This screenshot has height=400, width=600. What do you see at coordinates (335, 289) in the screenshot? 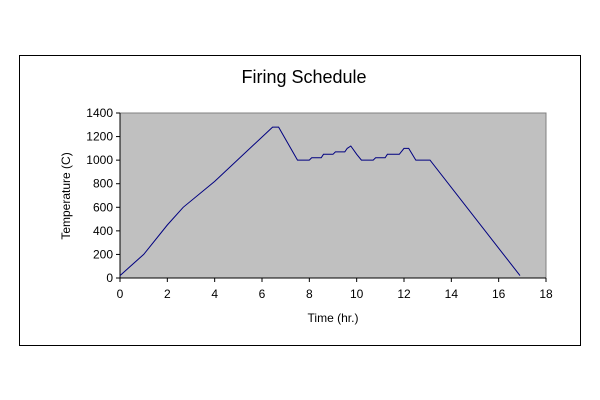
I see `x-axis: 0 2 4 6 8 10 12 14 16 18` at bounding box center [335, 289].